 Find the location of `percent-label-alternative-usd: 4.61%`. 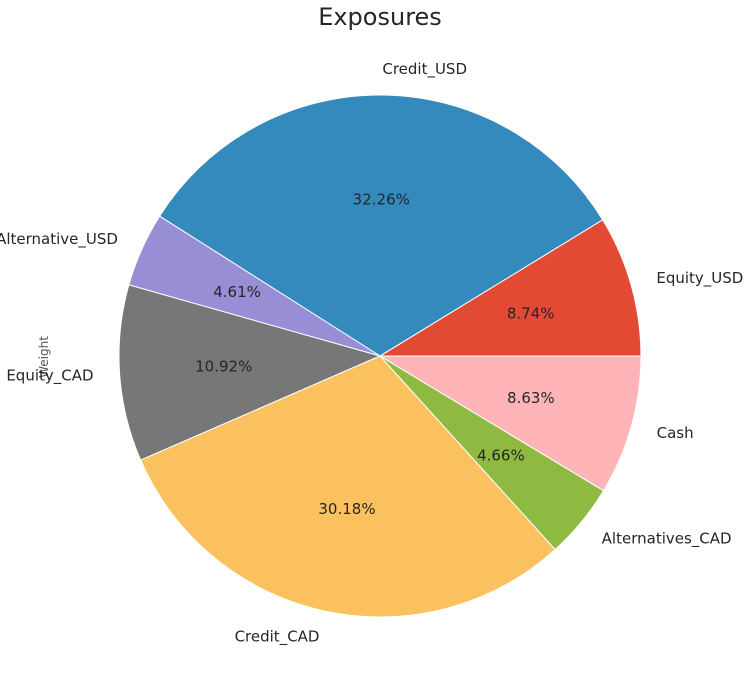

percent-label-alternative-usd: 4.61% is located at coordinates (237, 292).